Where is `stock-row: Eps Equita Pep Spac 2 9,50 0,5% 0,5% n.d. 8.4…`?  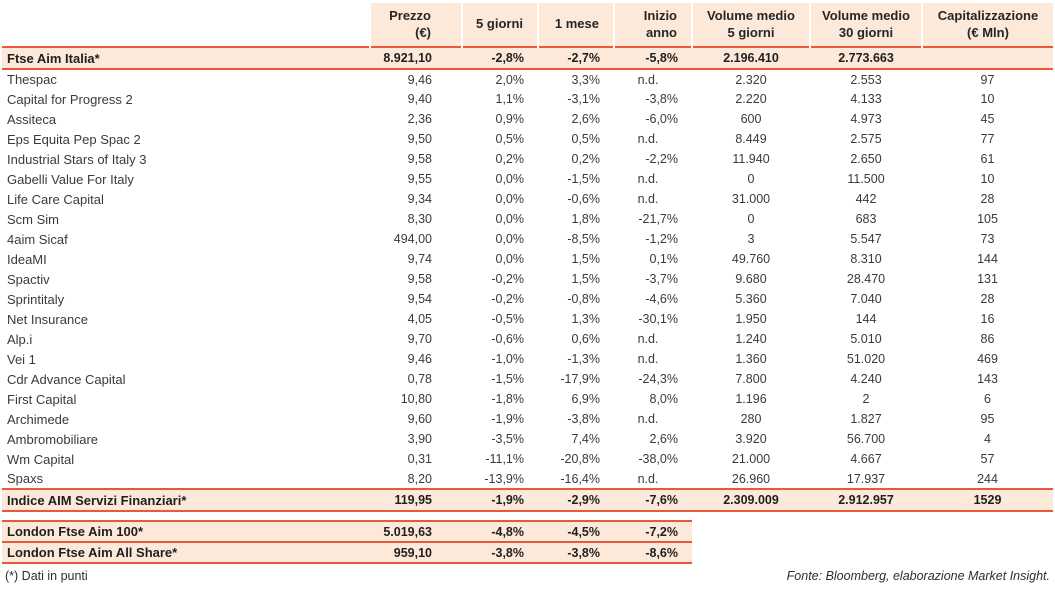
stock-row: Eps Equita Pep Spac 2 9,50 0,5% 0,5% n.d. 8.4… is located at coordinates (527, 139).